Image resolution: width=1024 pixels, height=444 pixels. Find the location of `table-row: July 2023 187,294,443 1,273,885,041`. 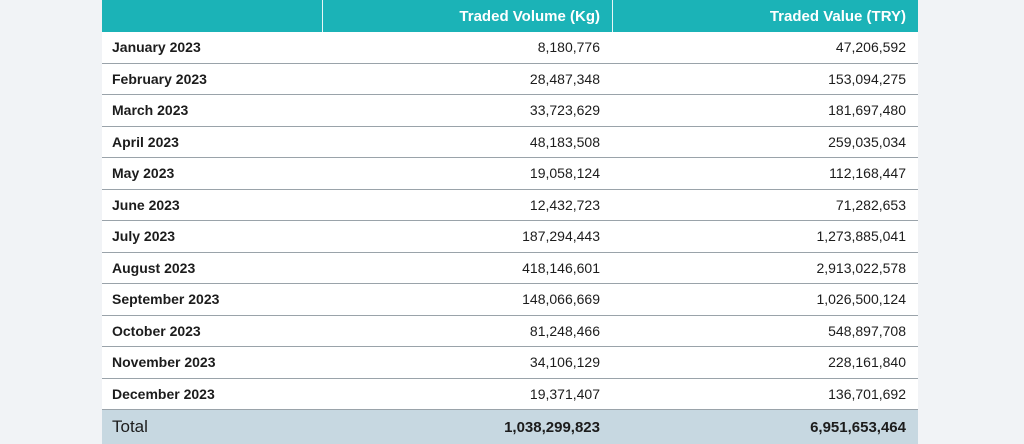

table-row: July 2023 187,294,443 1,273,885,041 is located at coordinates (510, 237).